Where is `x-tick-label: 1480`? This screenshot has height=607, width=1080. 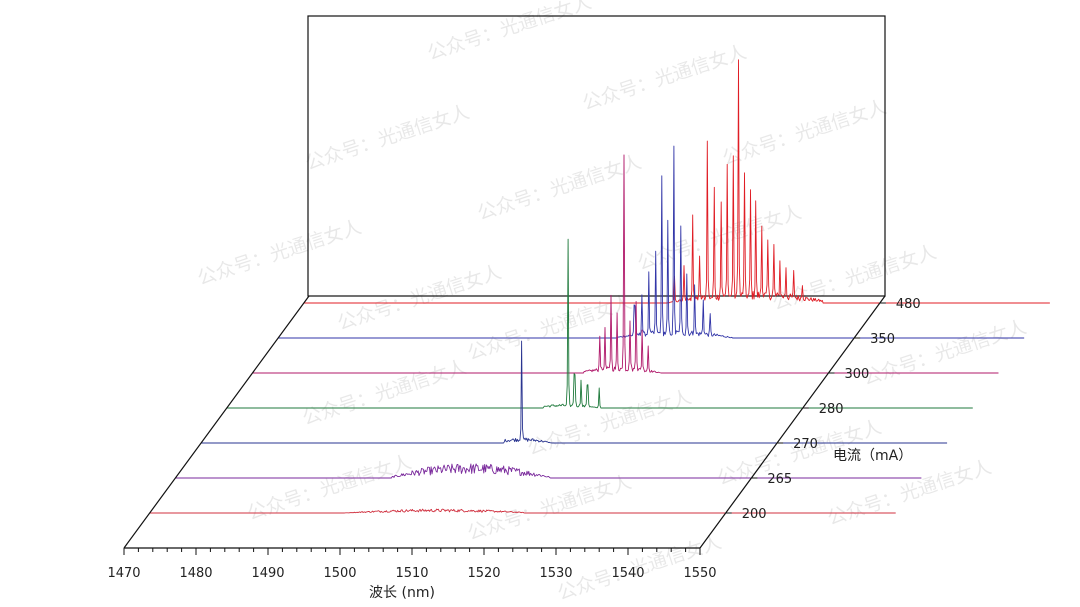 x-tick-label: 1480 is located at coordinates (195, 573).